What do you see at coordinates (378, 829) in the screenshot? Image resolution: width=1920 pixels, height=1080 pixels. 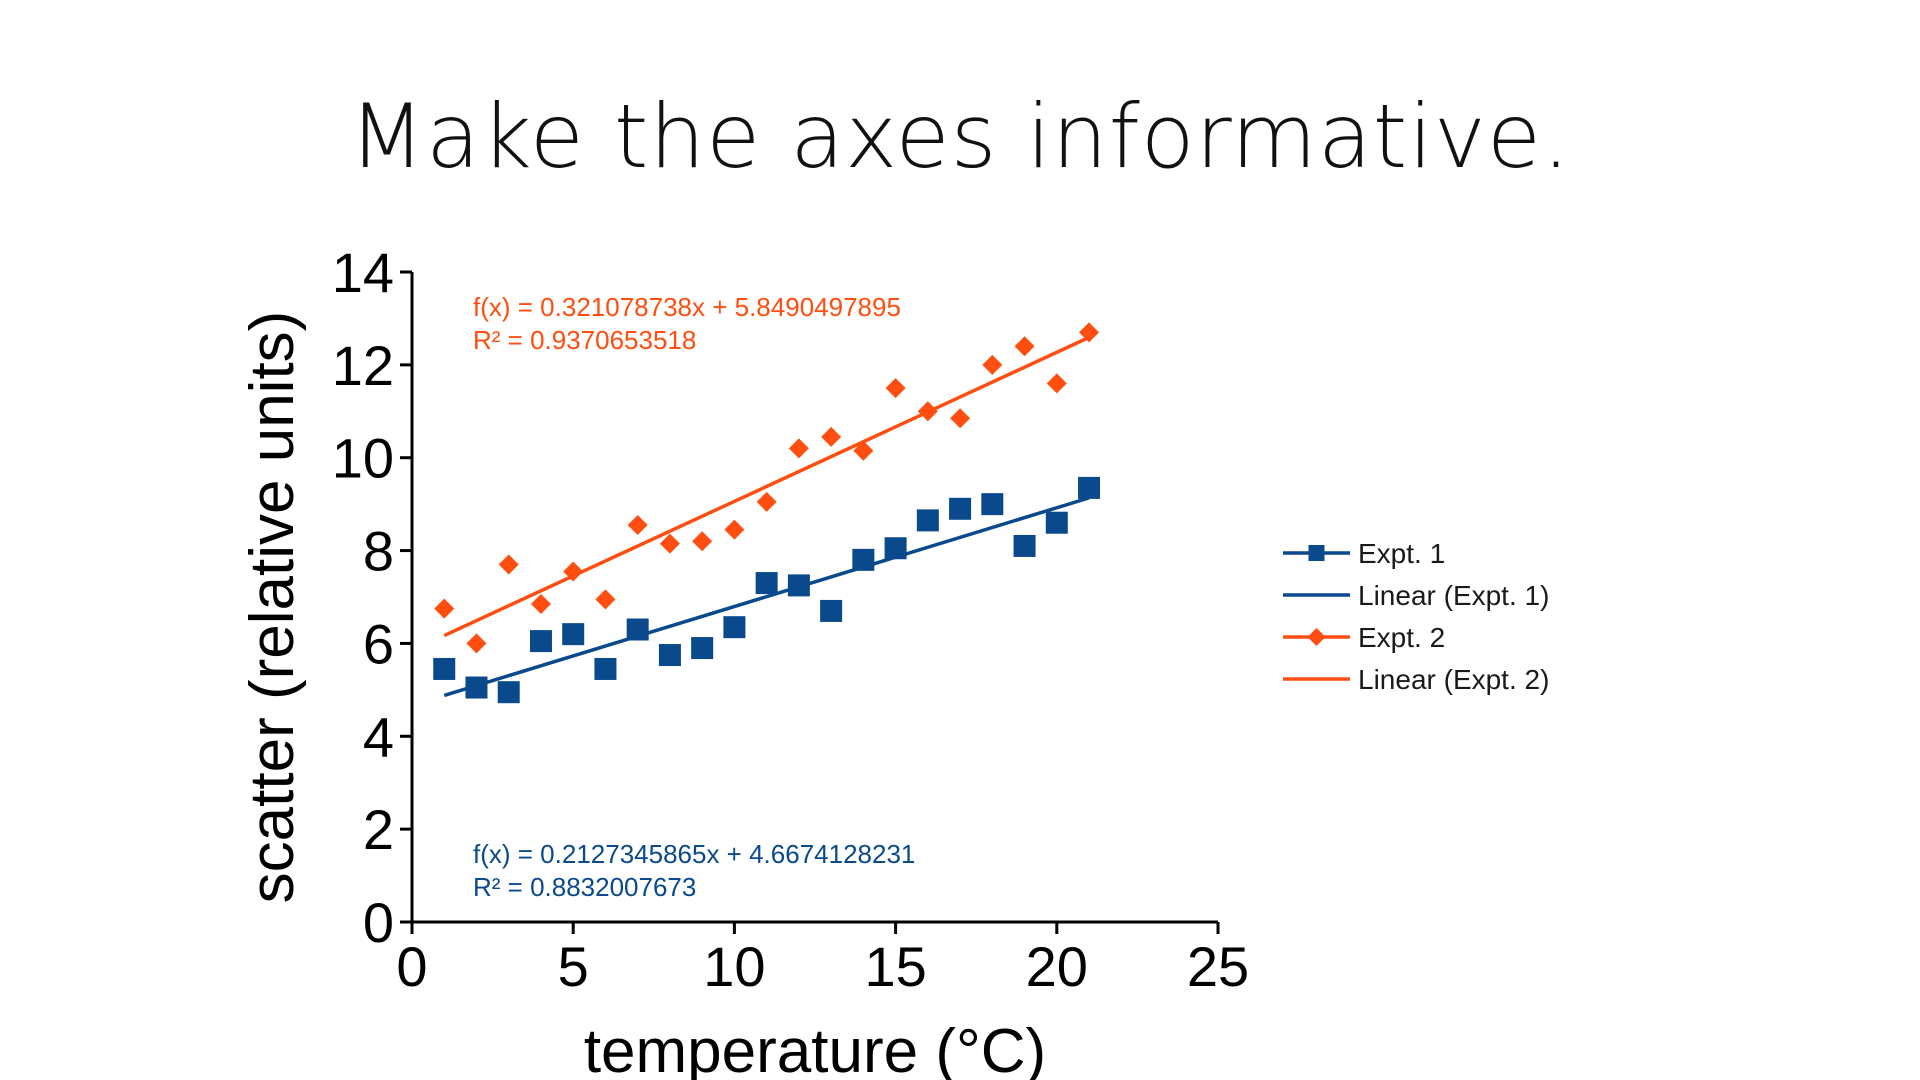 I see `y-tick-label: 2` at bounding box center [378, 829].